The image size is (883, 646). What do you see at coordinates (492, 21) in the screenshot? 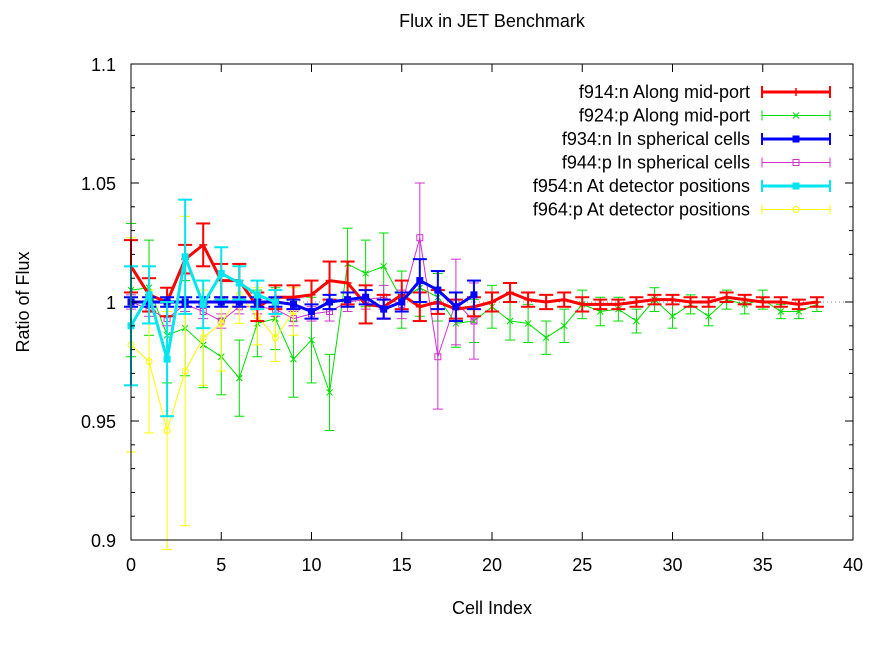
I see `chart-title: Flux in JET Benchmark` at bounding box center [492, 21].